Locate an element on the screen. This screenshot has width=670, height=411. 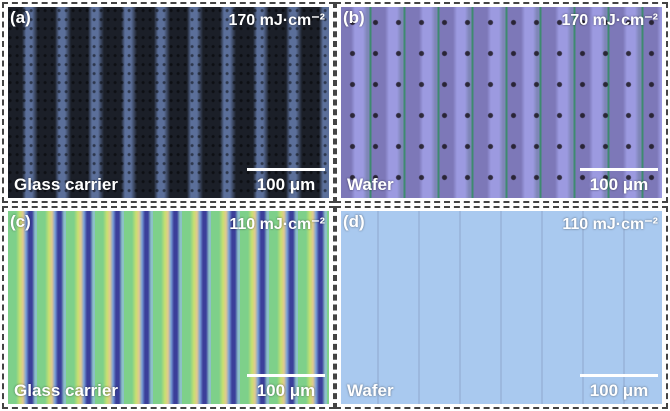
panel-label: (d) is located at coordinates (354, 221).